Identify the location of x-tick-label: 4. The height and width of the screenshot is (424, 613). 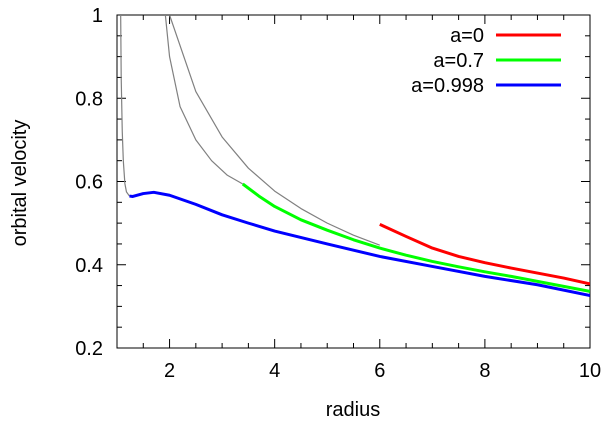
(274, 371).